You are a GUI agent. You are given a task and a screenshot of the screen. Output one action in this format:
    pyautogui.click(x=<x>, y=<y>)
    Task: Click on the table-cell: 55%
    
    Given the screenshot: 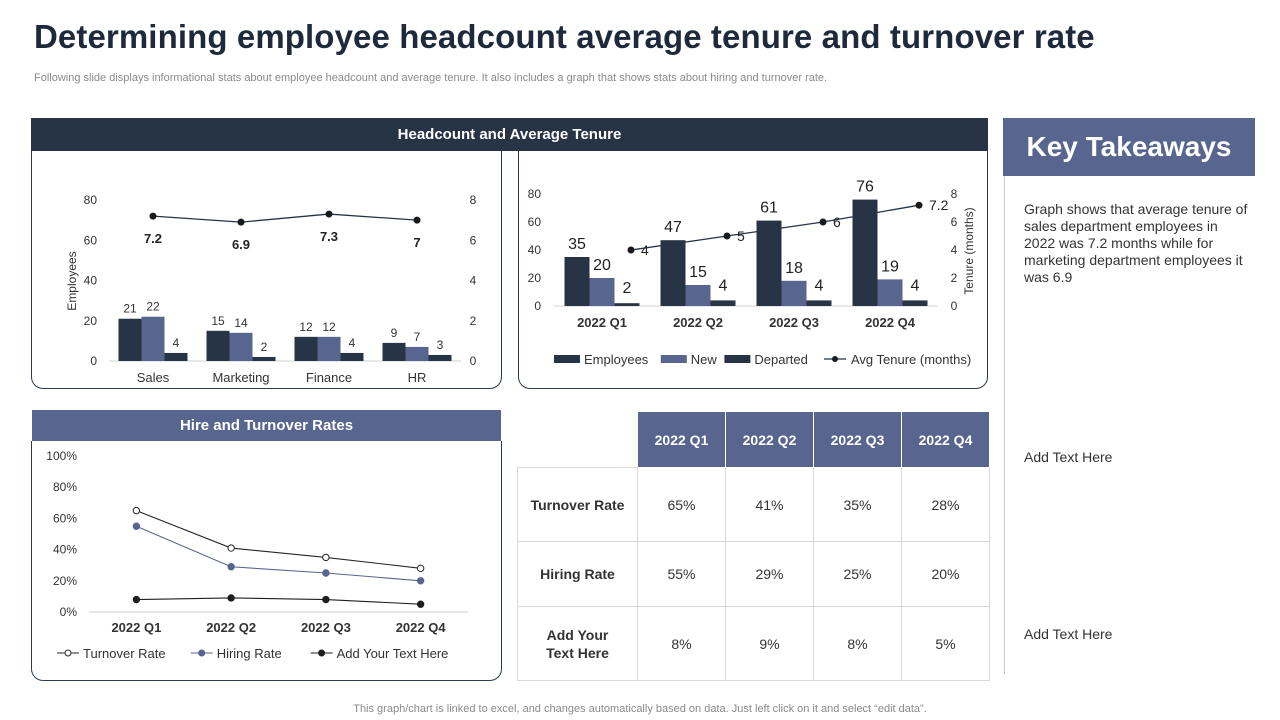 What is the action you would take?
    pyautogui.click(x=681, y=574)
    